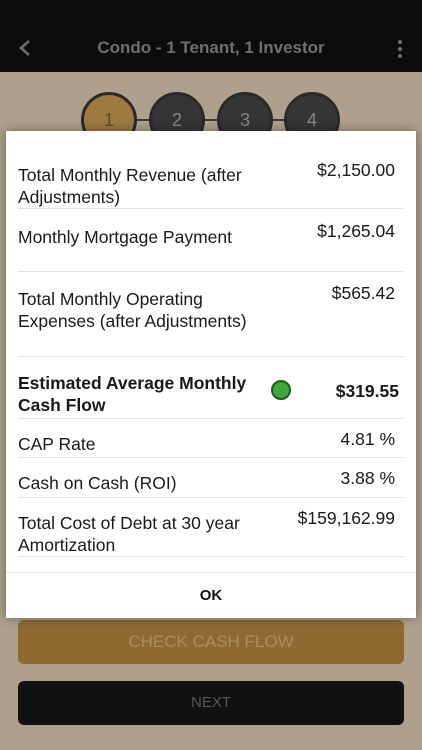 Image resolution: width=422 pixels, height=750 pixels. What do you see at coordinates (211, 47) in the screenshot?
I see `page-title: Condo - 1 Tenant, 1 Investor` at bounding box center [211, 47].